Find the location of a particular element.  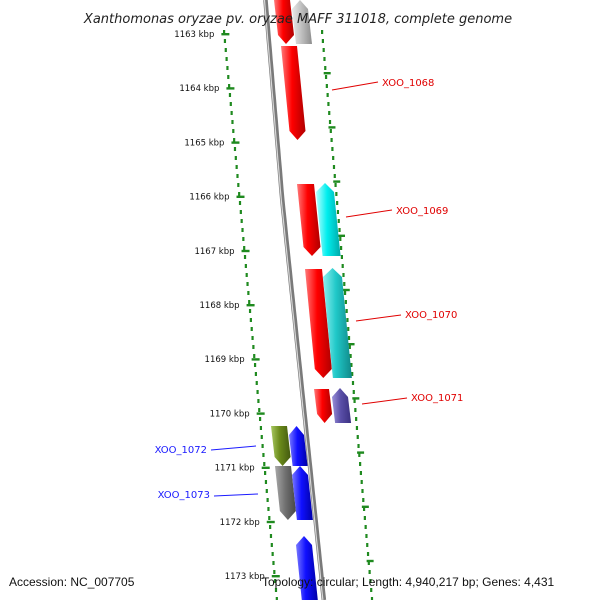

gene-label-xoo_1068: XOO_1068 is located at coordinates (408, 83).